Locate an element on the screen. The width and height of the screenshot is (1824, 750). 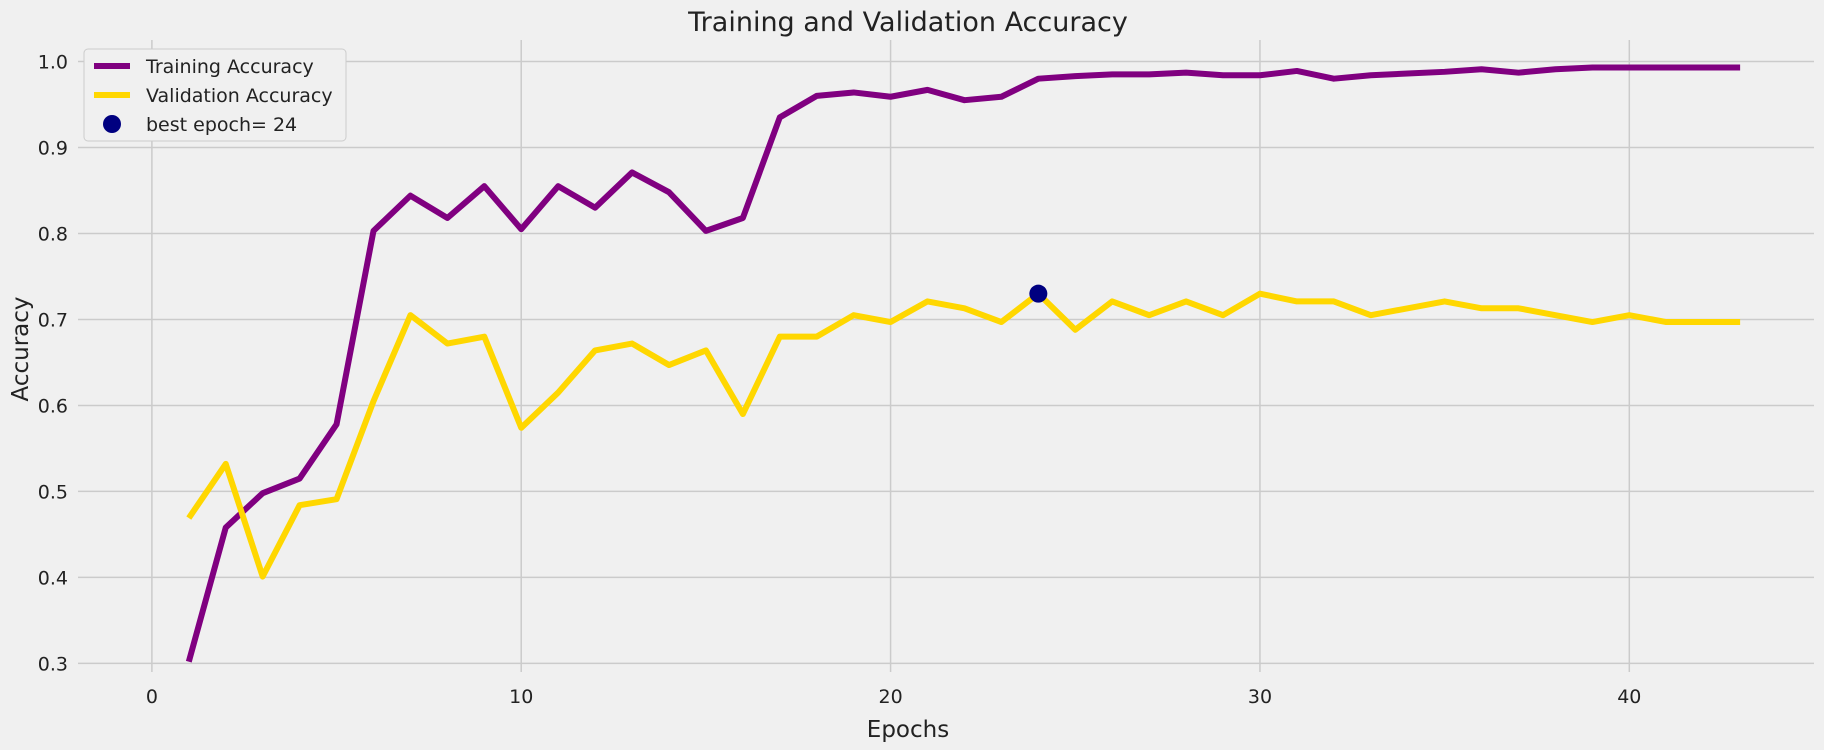
y-tick-label: 0.9 is located at coordinates (53, 148).